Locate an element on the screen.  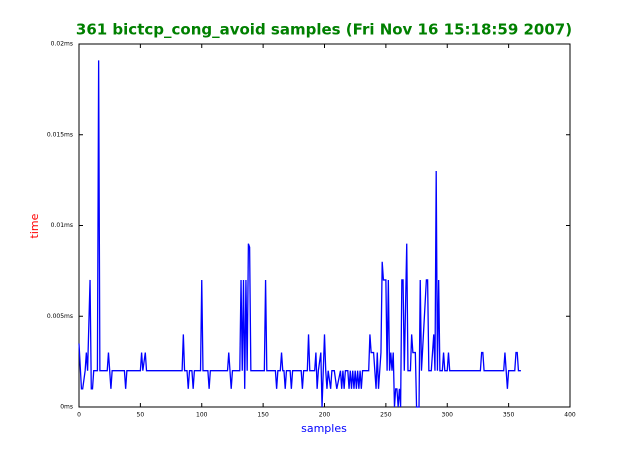
x-axis-label: samples is located at coordinates (324, 428).